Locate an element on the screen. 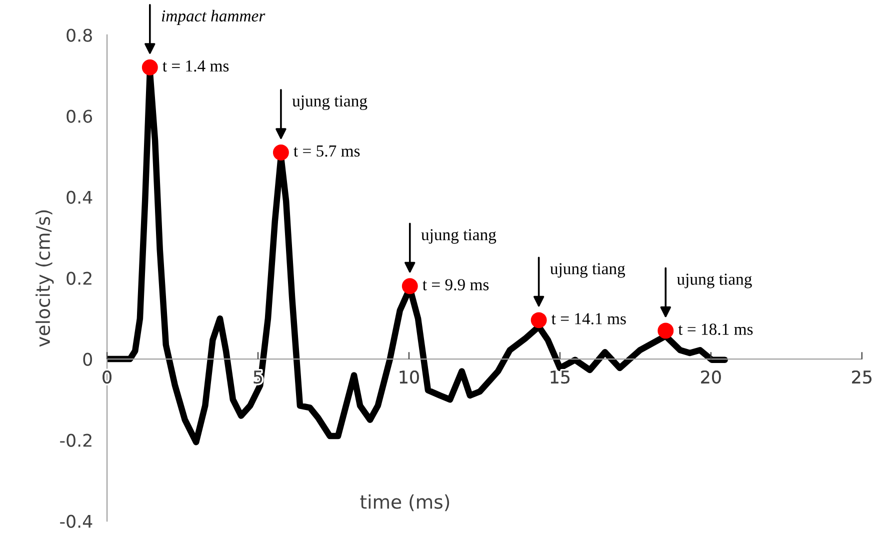 Image resolution: width=886 pixels, height=535 pixels. y-axis-title: velocity (cm/s) is located at coordinates (45, 278).